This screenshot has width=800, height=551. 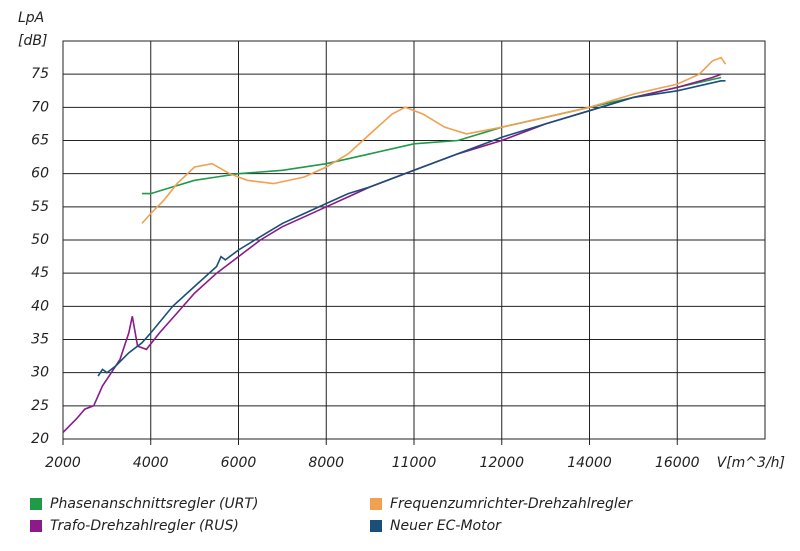 I want to click on x-tick-label: 8000, so click(x=326, y=463).